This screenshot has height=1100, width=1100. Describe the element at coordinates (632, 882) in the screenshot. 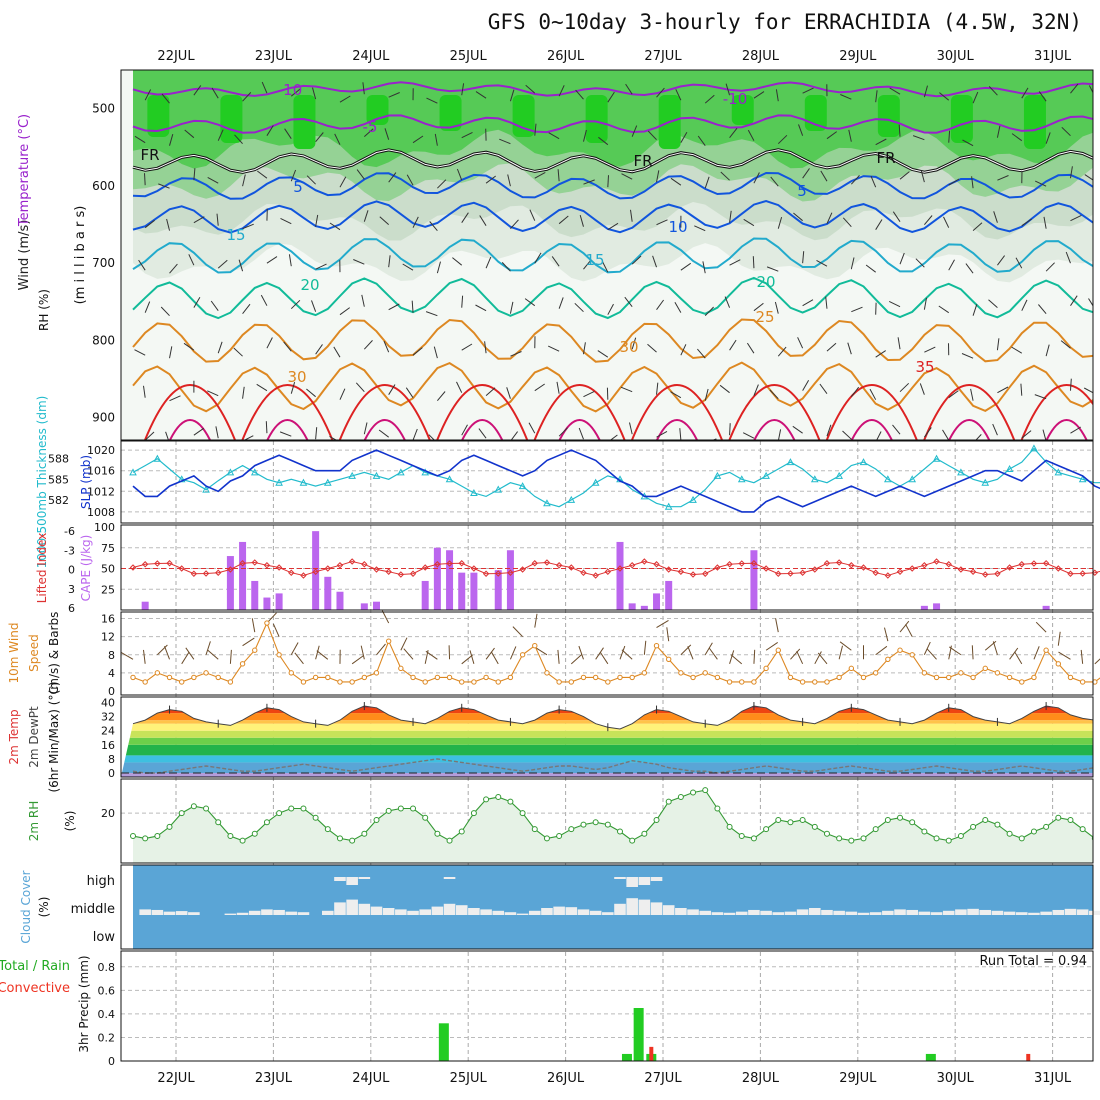

I see `cloud-high-block` at that location.